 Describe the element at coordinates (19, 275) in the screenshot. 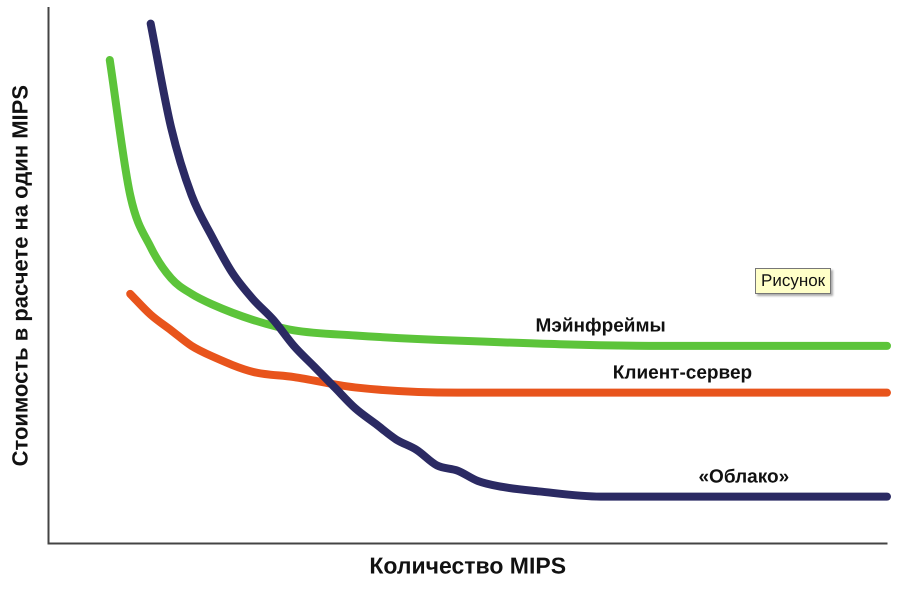

I see `y-axis-title: Стоимость в расчете на один MIPS` at that location.